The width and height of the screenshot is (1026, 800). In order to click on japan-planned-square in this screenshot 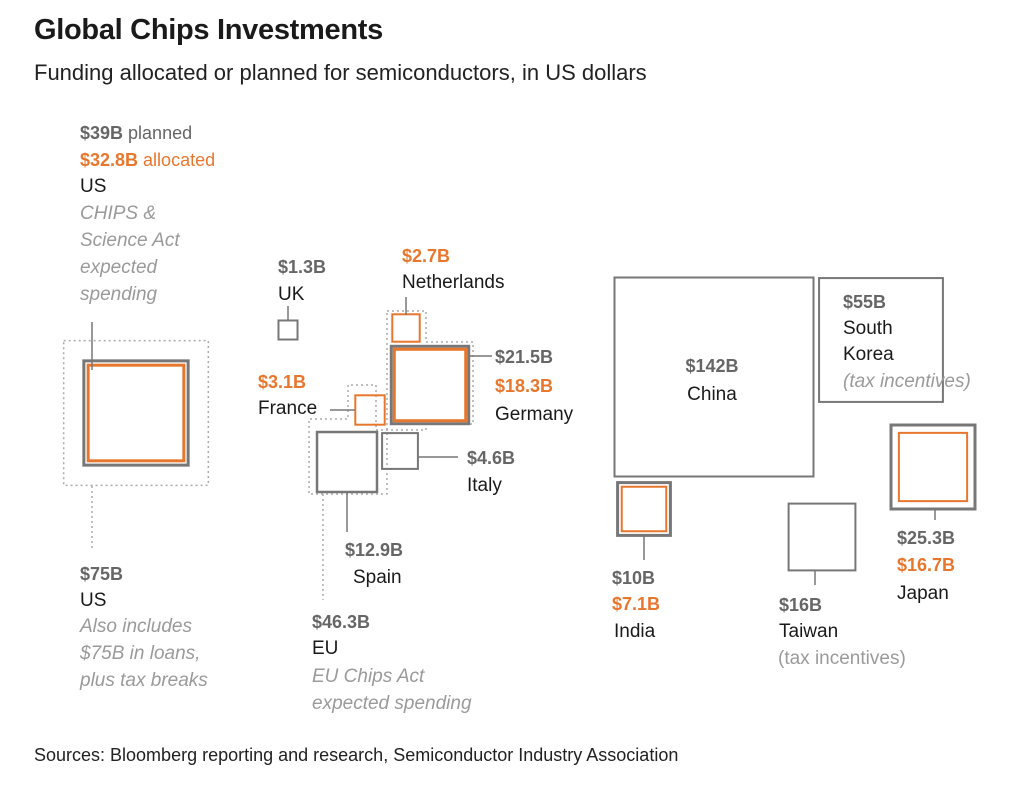, I will do `click(933, 467)`.